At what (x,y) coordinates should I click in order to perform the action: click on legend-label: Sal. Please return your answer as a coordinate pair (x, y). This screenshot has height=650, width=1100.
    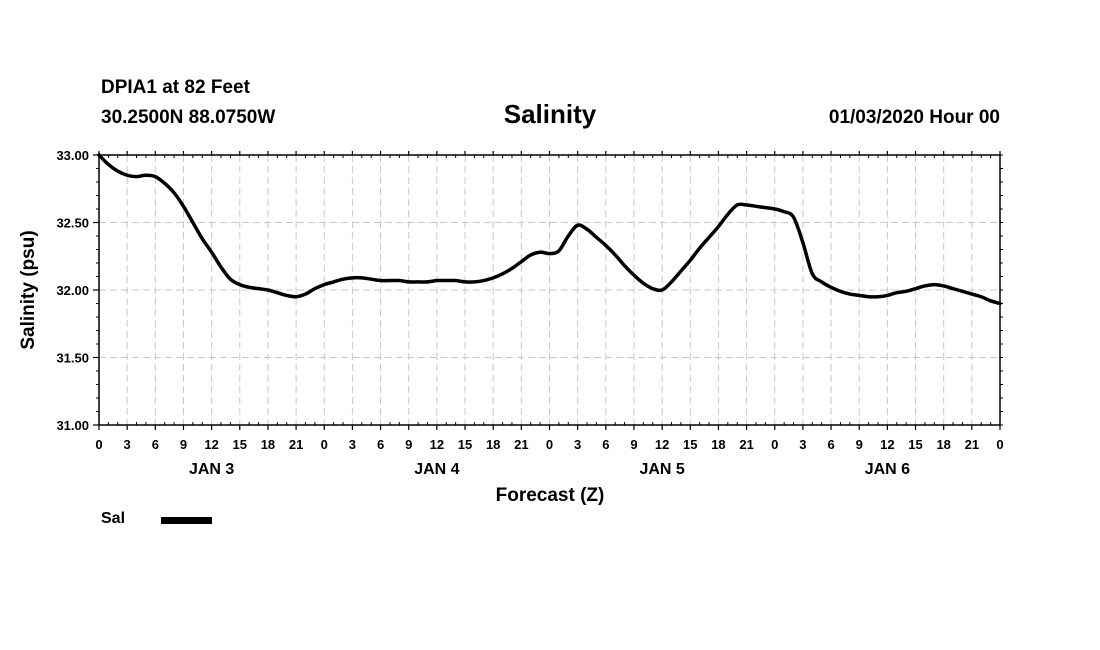
    Looking at the image, I should click on (113, 518).